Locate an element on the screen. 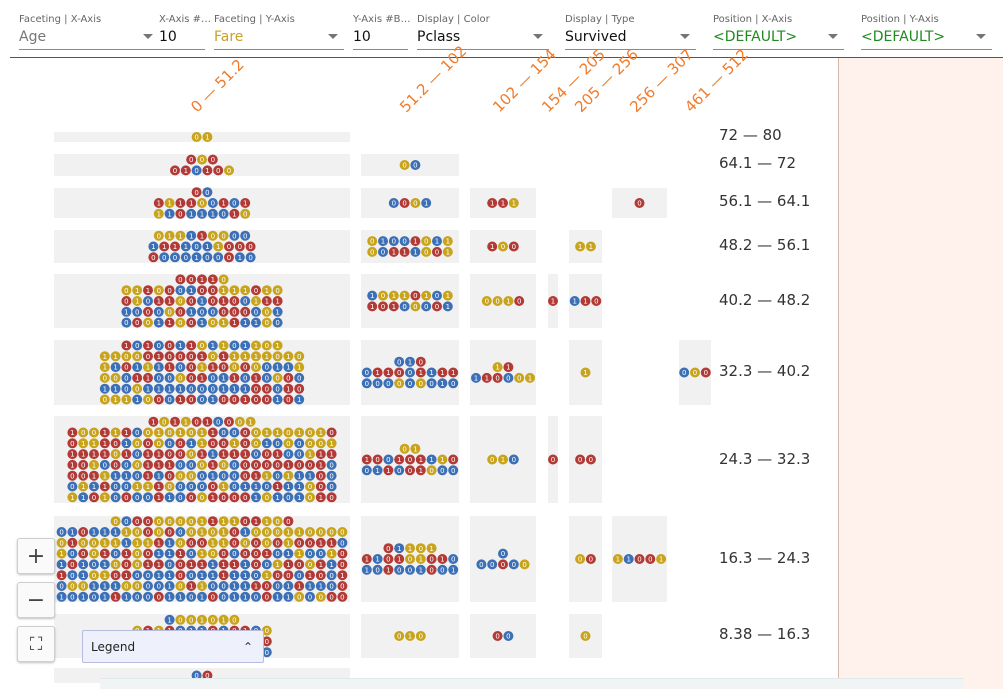 The width and height of the screenshot is (1003, 689). zoom-in-button: + is located at coordinates (36, 556).